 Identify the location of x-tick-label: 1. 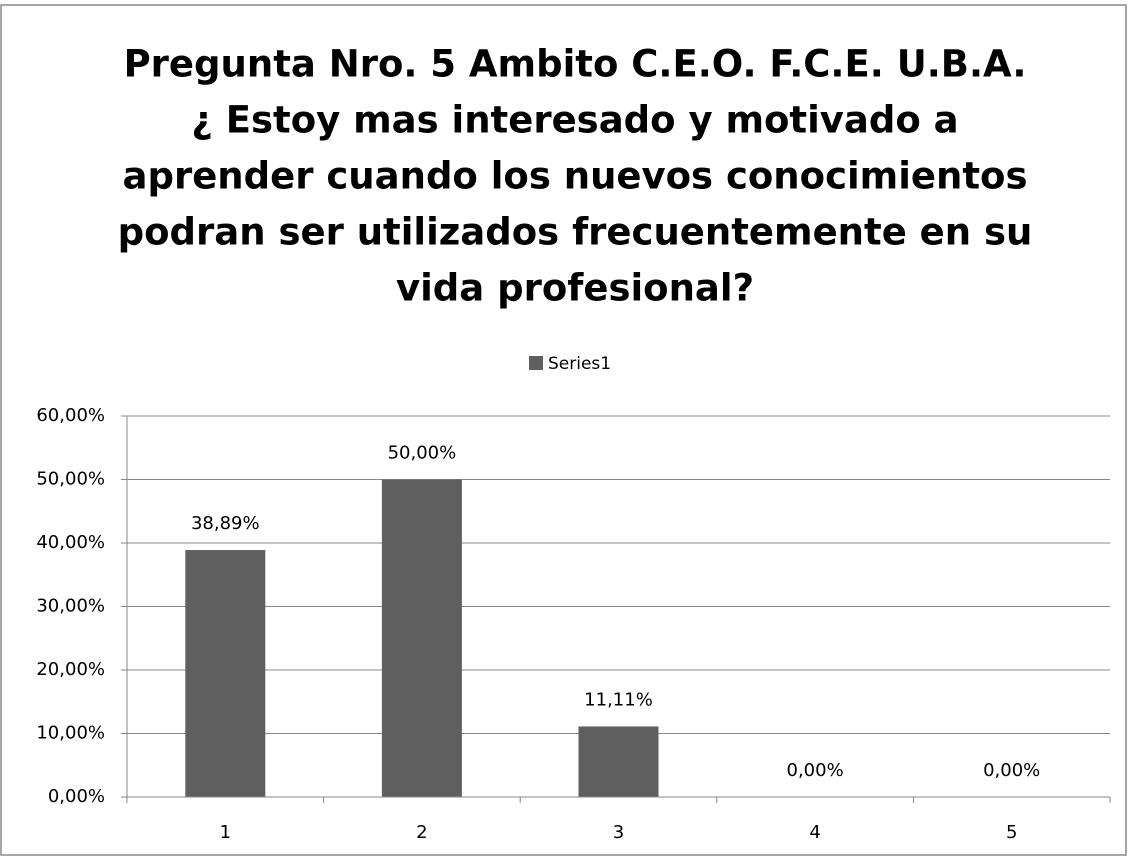
(225, 832).